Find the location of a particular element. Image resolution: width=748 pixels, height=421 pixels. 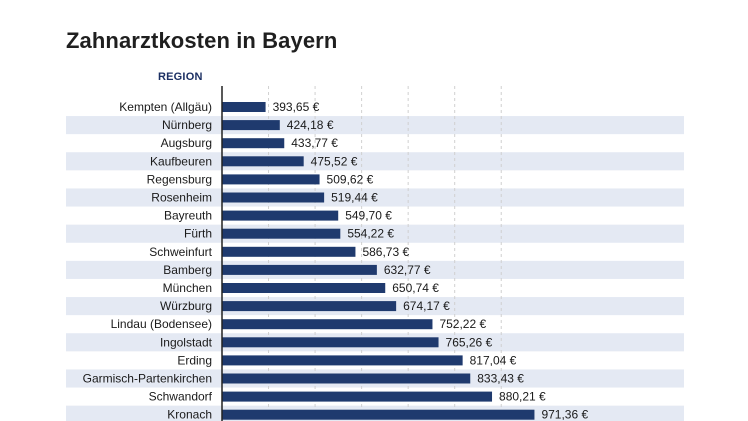

category-label: Garmisch-Partenkirchen is located at coordinates (147, 379).